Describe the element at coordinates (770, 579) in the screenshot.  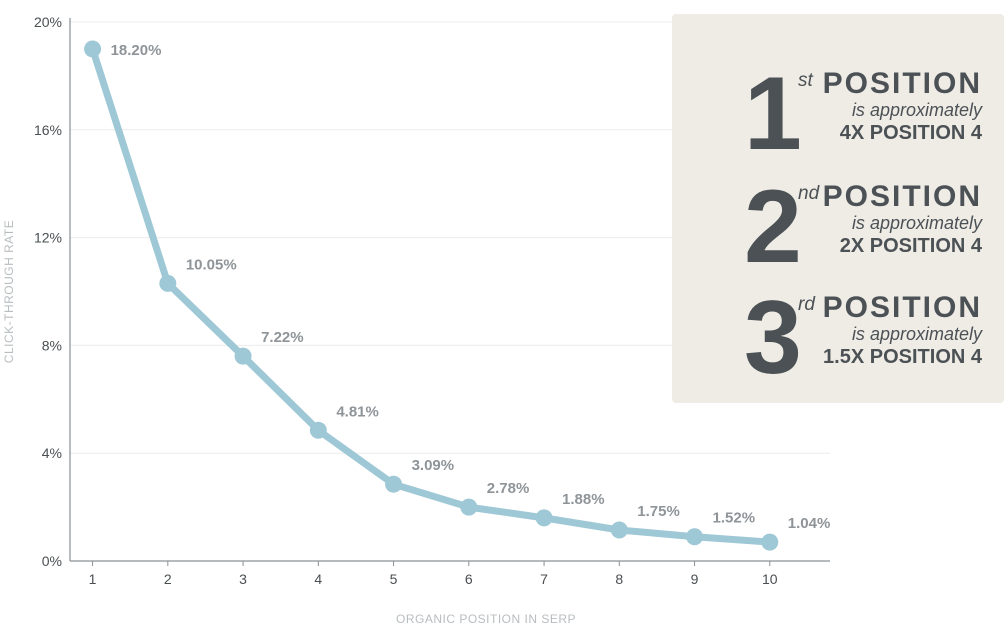
I see `x-tick-label: 10` at that location.